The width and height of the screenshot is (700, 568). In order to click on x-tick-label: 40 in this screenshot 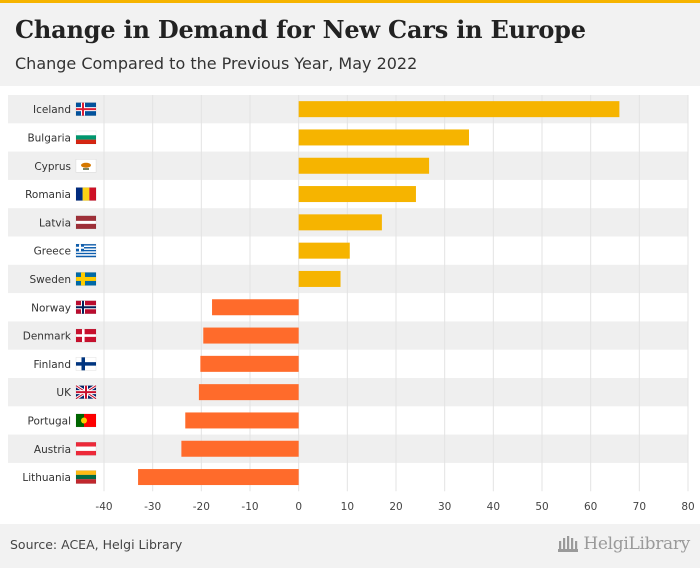, I will do `click(493, 507)`.